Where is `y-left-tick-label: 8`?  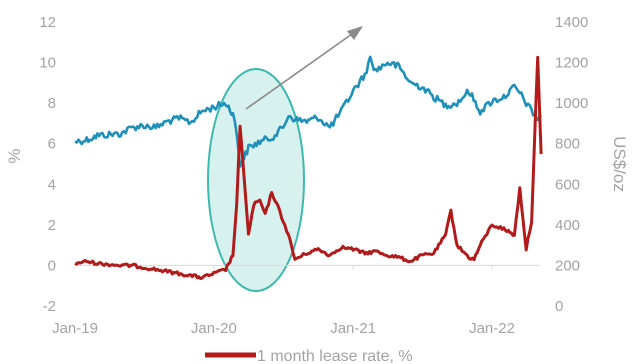 y-left-tick-label: 8 is located at coordinates (52, 103).